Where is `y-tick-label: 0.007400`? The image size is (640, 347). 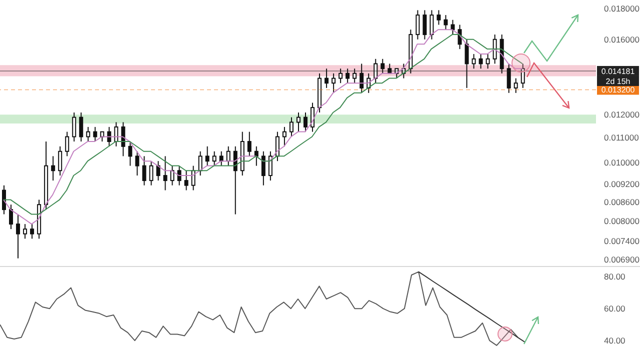 y-tick-label: 0.007400 is located at coordinates (622, 241).